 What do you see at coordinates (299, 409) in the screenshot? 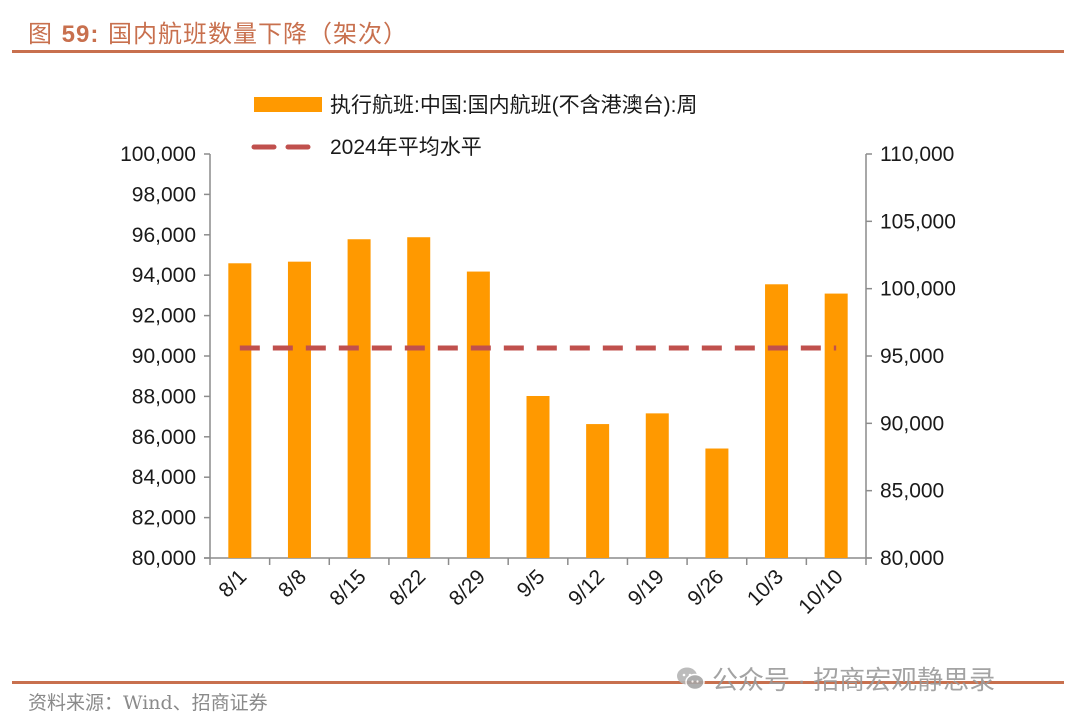
I see `bar-8/8` at bounding box center [299, 409].